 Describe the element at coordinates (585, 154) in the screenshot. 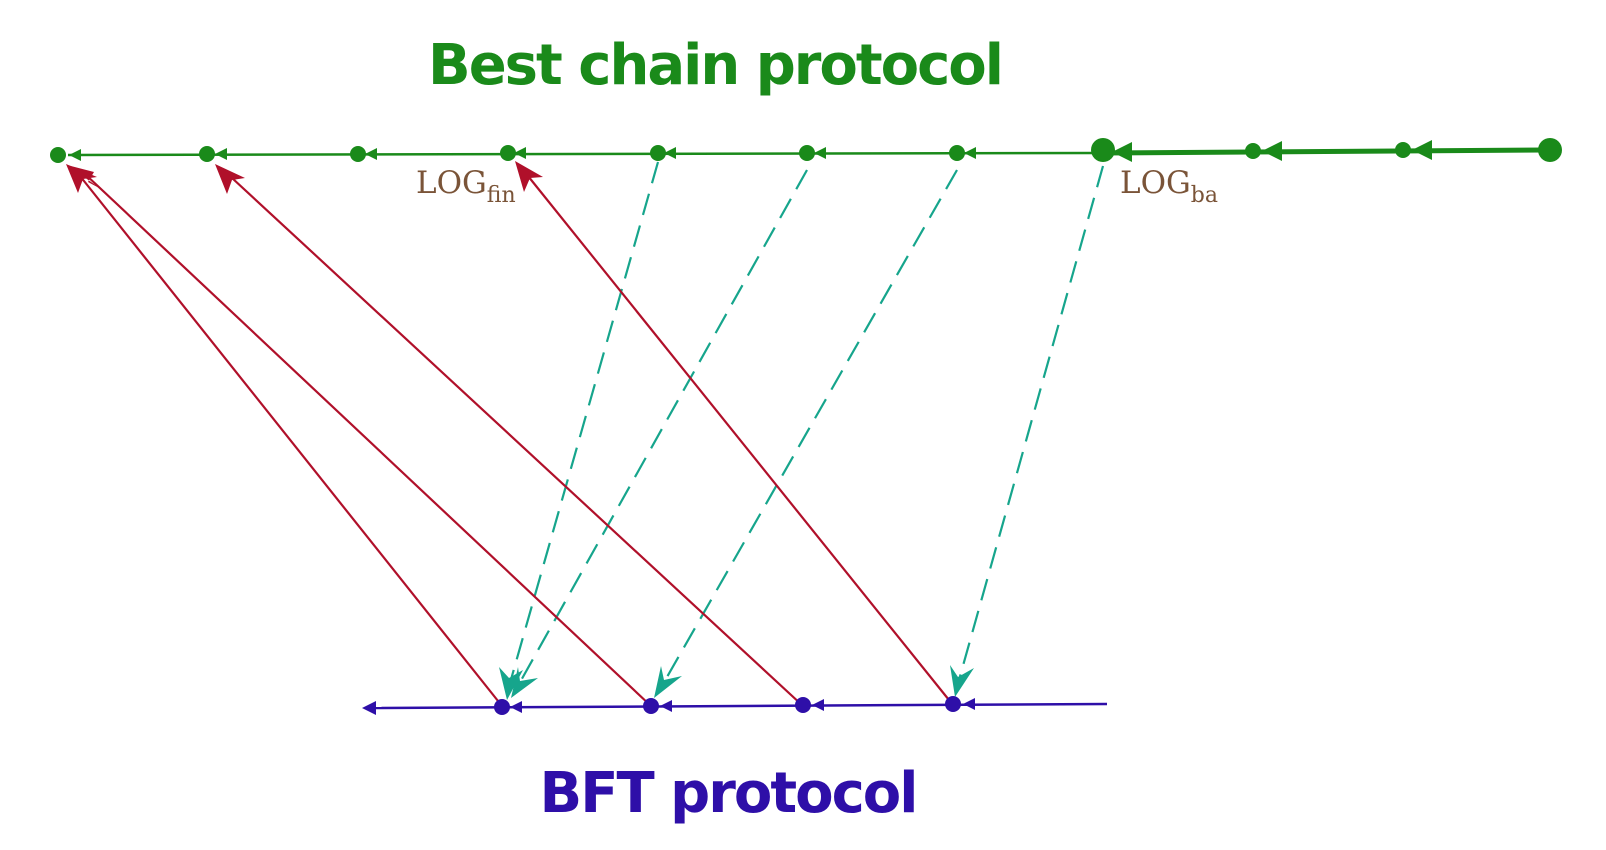

I see `best-chain-thin-line` at that location.